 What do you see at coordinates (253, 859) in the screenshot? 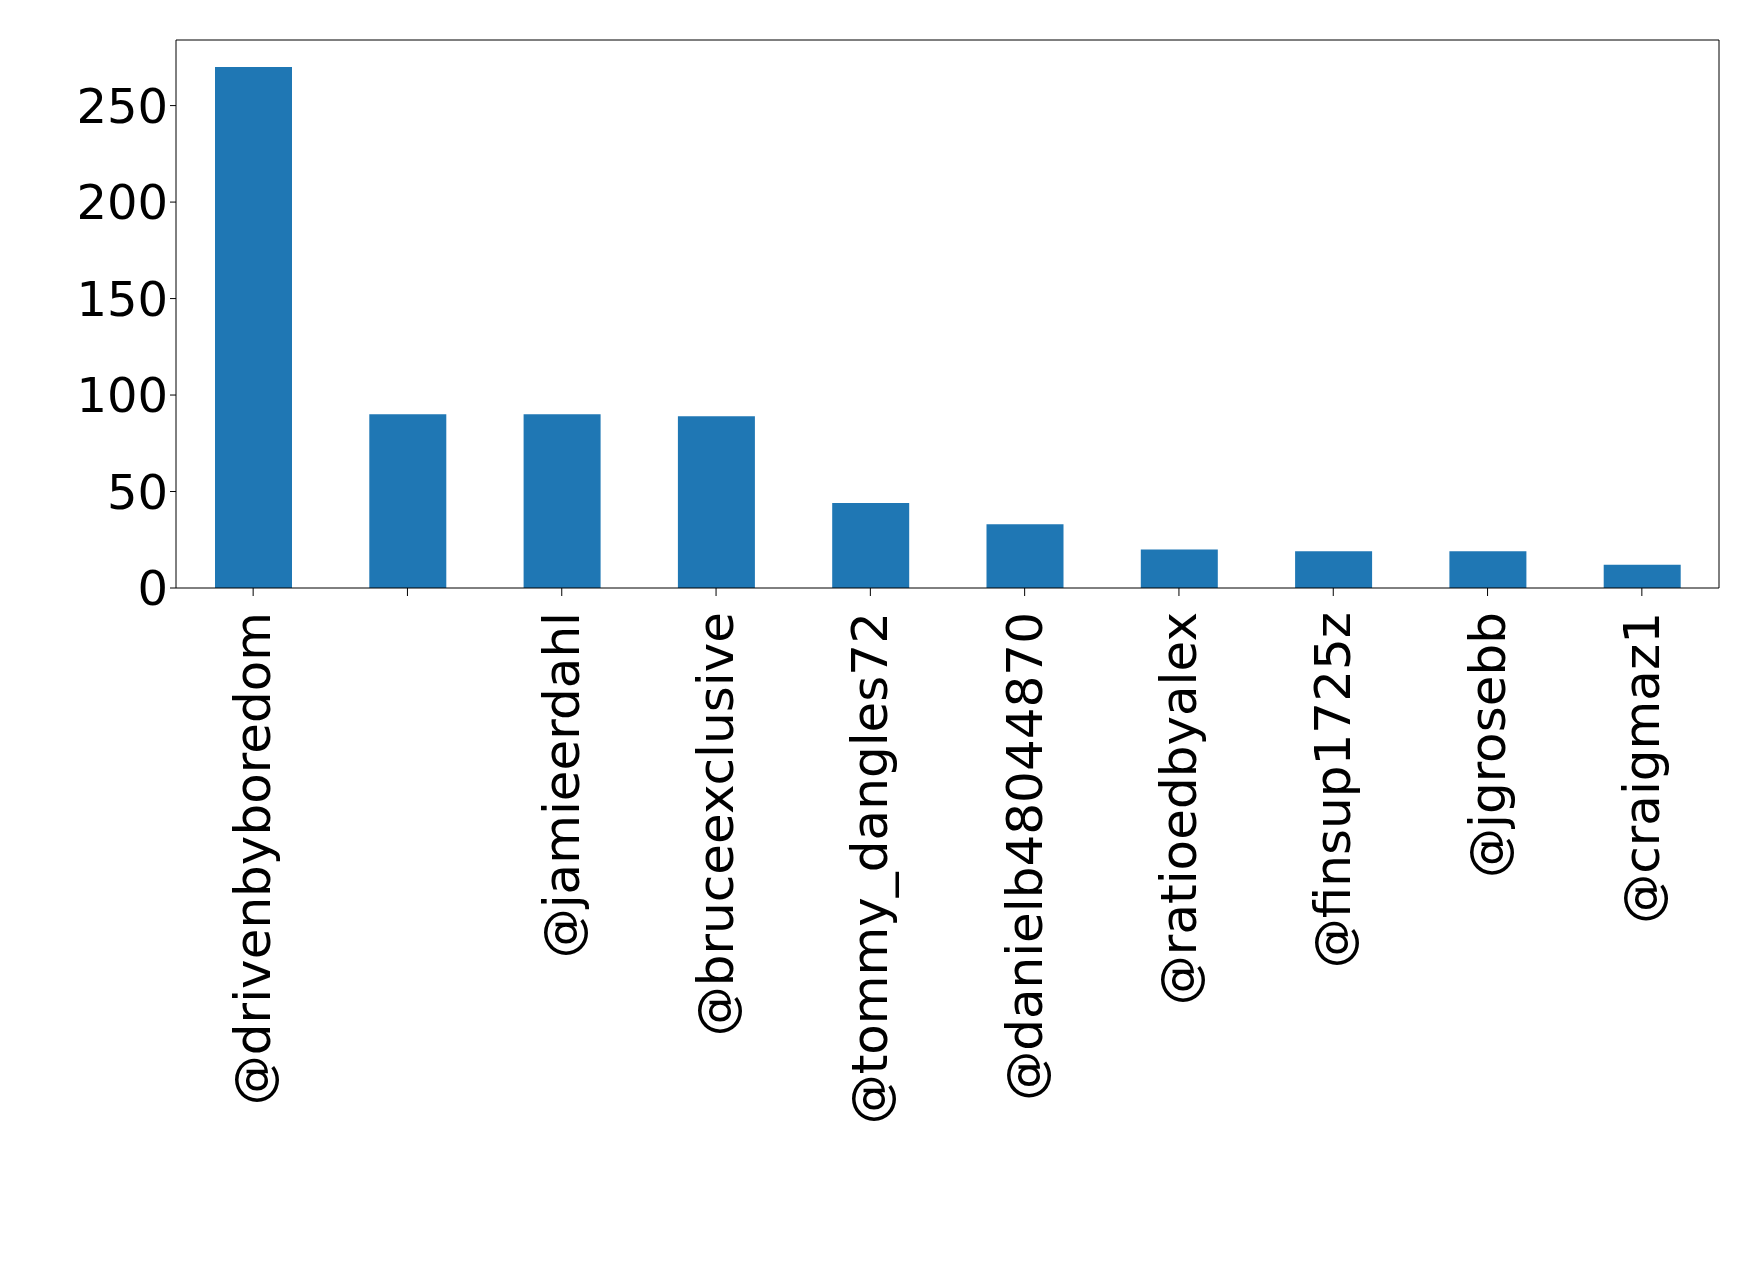
I see `x-tick-label: @drivenbyboredom` at bounding box center [253, 859].